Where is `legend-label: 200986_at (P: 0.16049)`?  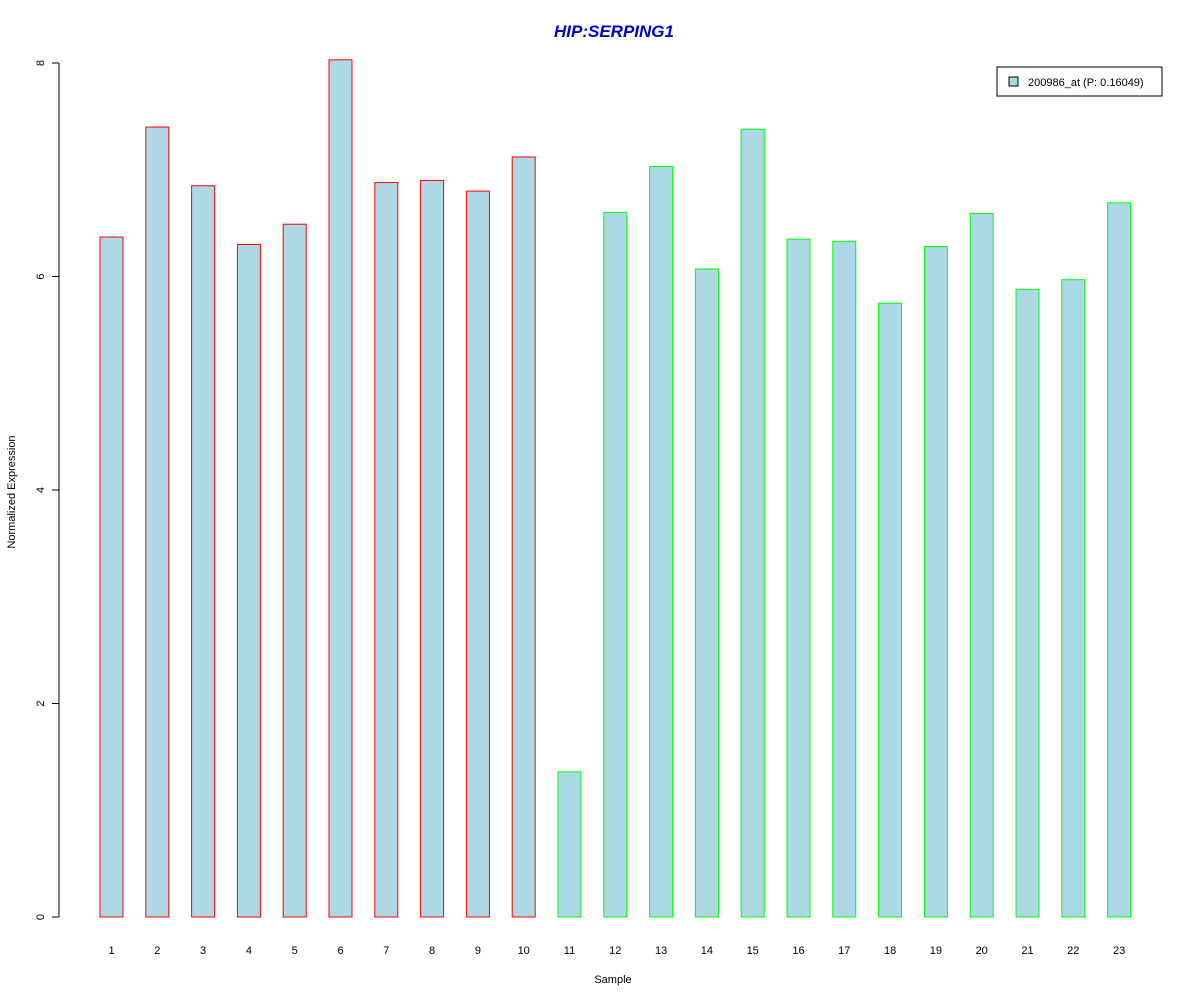 legend-label: 200986_at (P: 0.16049) is located at coordinates (1086, 83).